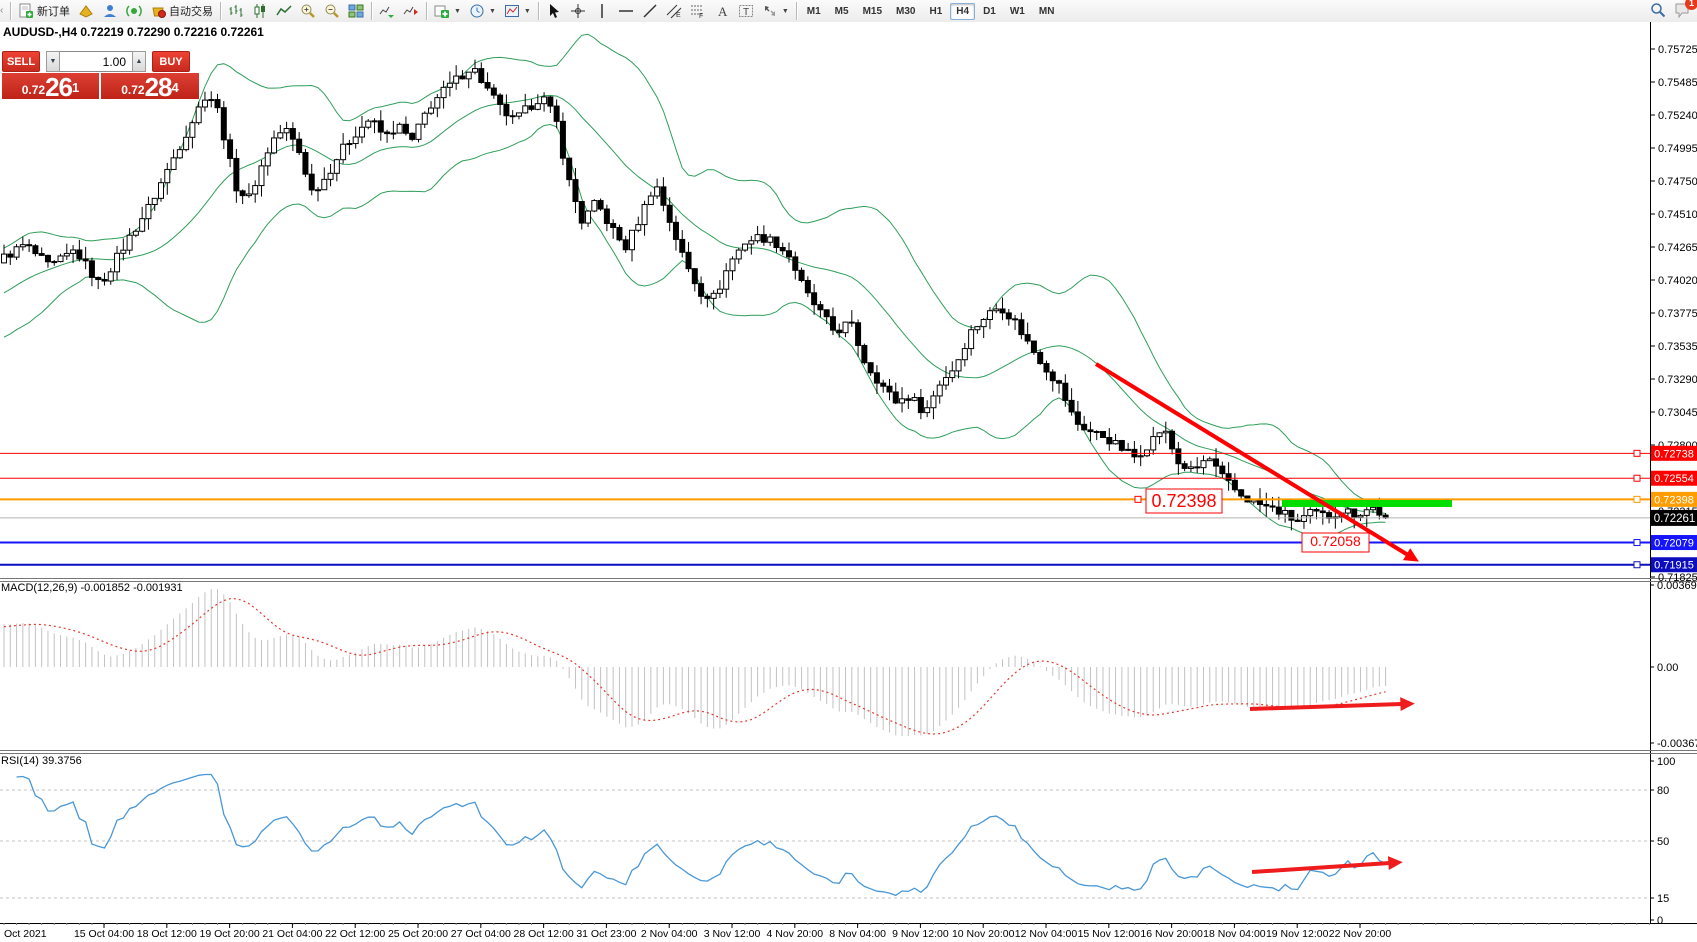  Describe the element at coordinates (872, 11) in the screenshot. I see `tf-button-m15: M15` at that location.